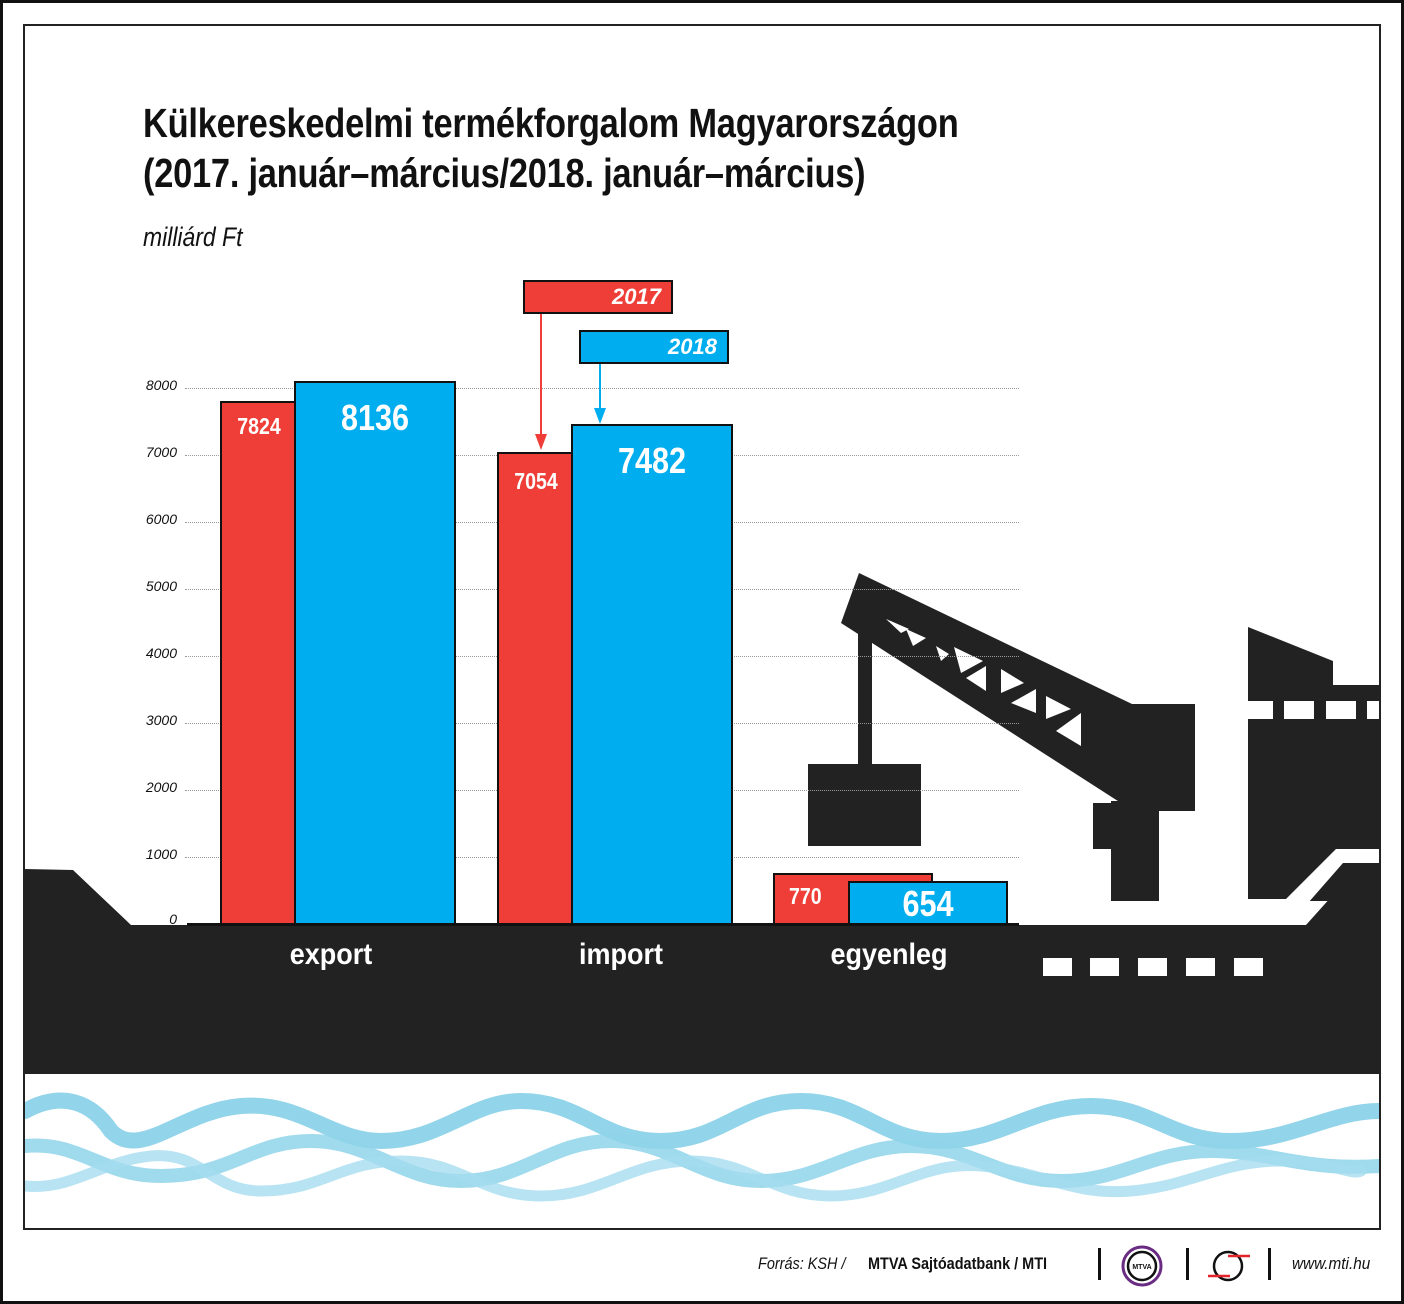 This screenshot has height=1304, width=1404. What do you see at coordinates (536, 481) in the screenshot?
I see `bar-value: 7054` at bounding box center [536, 481].